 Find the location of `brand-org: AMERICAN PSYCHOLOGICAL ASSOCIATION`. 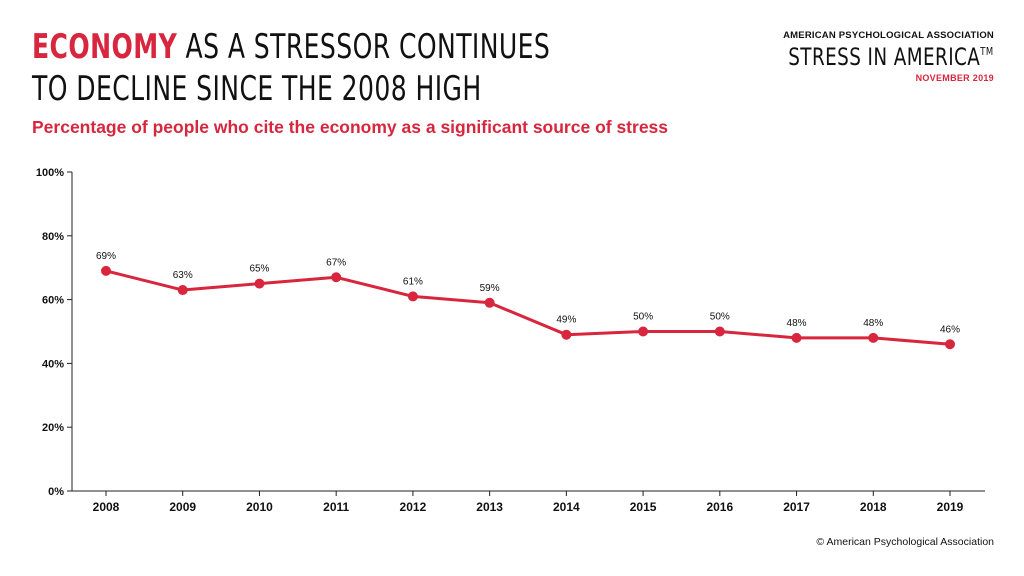

brand-org: AMERICAN PSYCHOLOGICAL ASSOCIATION is located at coordinates (888, 35).